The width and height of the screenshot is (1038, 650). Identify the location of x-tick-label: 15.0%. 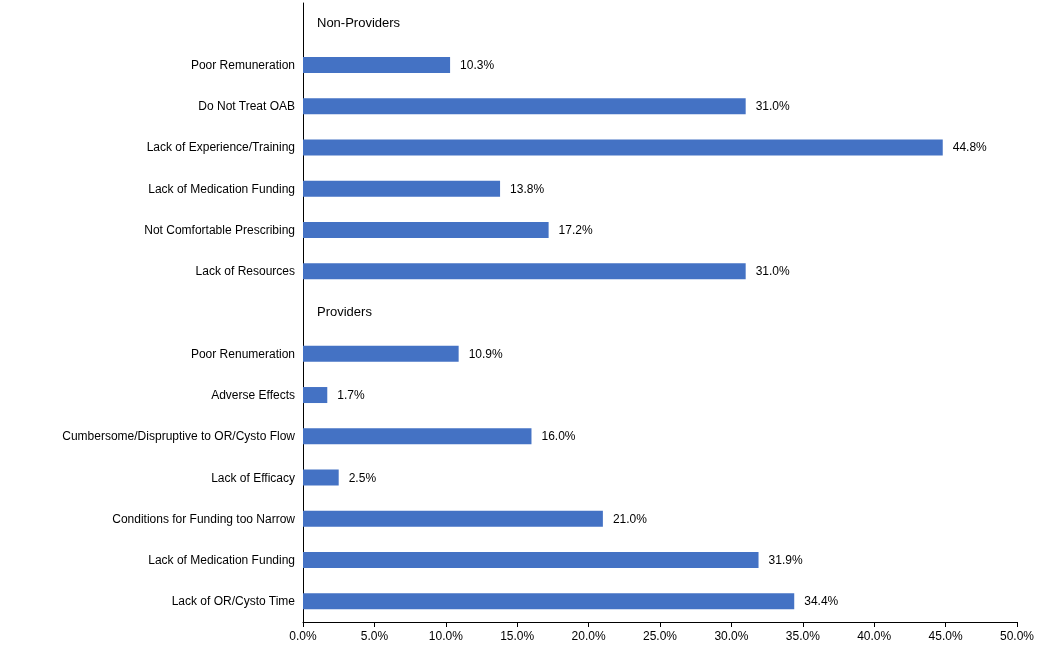
(517, 636).